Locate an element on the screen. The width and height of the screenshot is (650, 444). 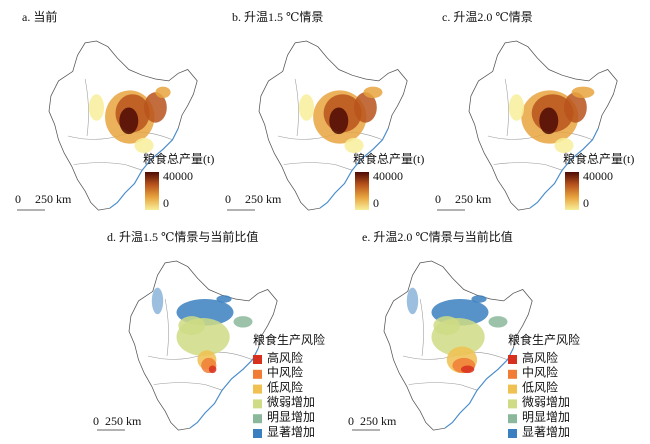
panel-title: b. 升温1.5 ℃情景 is located at coordinates (277, 17).